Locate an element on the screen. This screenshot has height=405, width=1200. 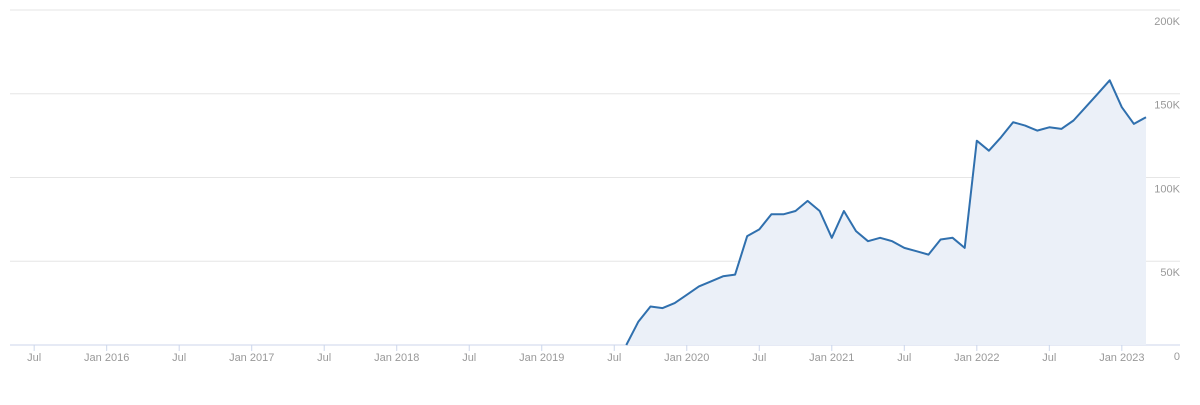
y-tick-label: 0 is located at coordinates (1177, 357).